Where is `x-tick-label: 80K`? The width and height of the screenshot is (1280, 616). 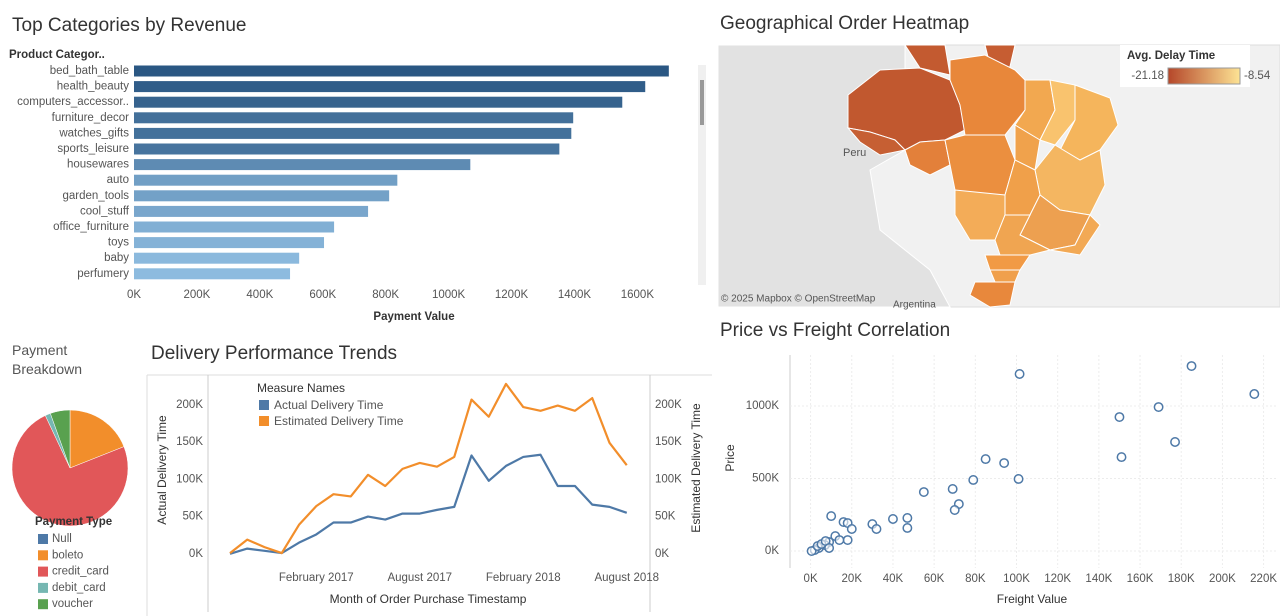
x-tick-label: 80K is located at coordinates (975, 579).